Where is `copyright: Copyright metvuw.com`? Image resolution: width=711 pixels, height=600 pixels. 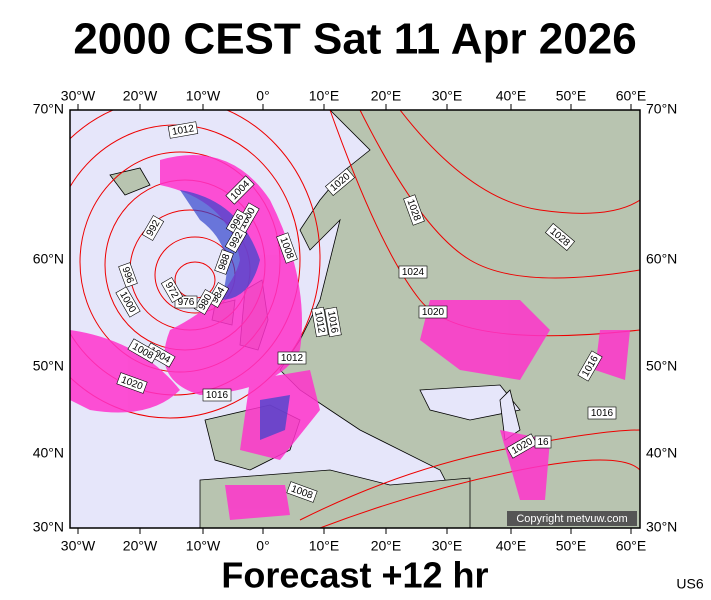
copyright: Copyright metvuw.com is located at coordinates (571, 519).